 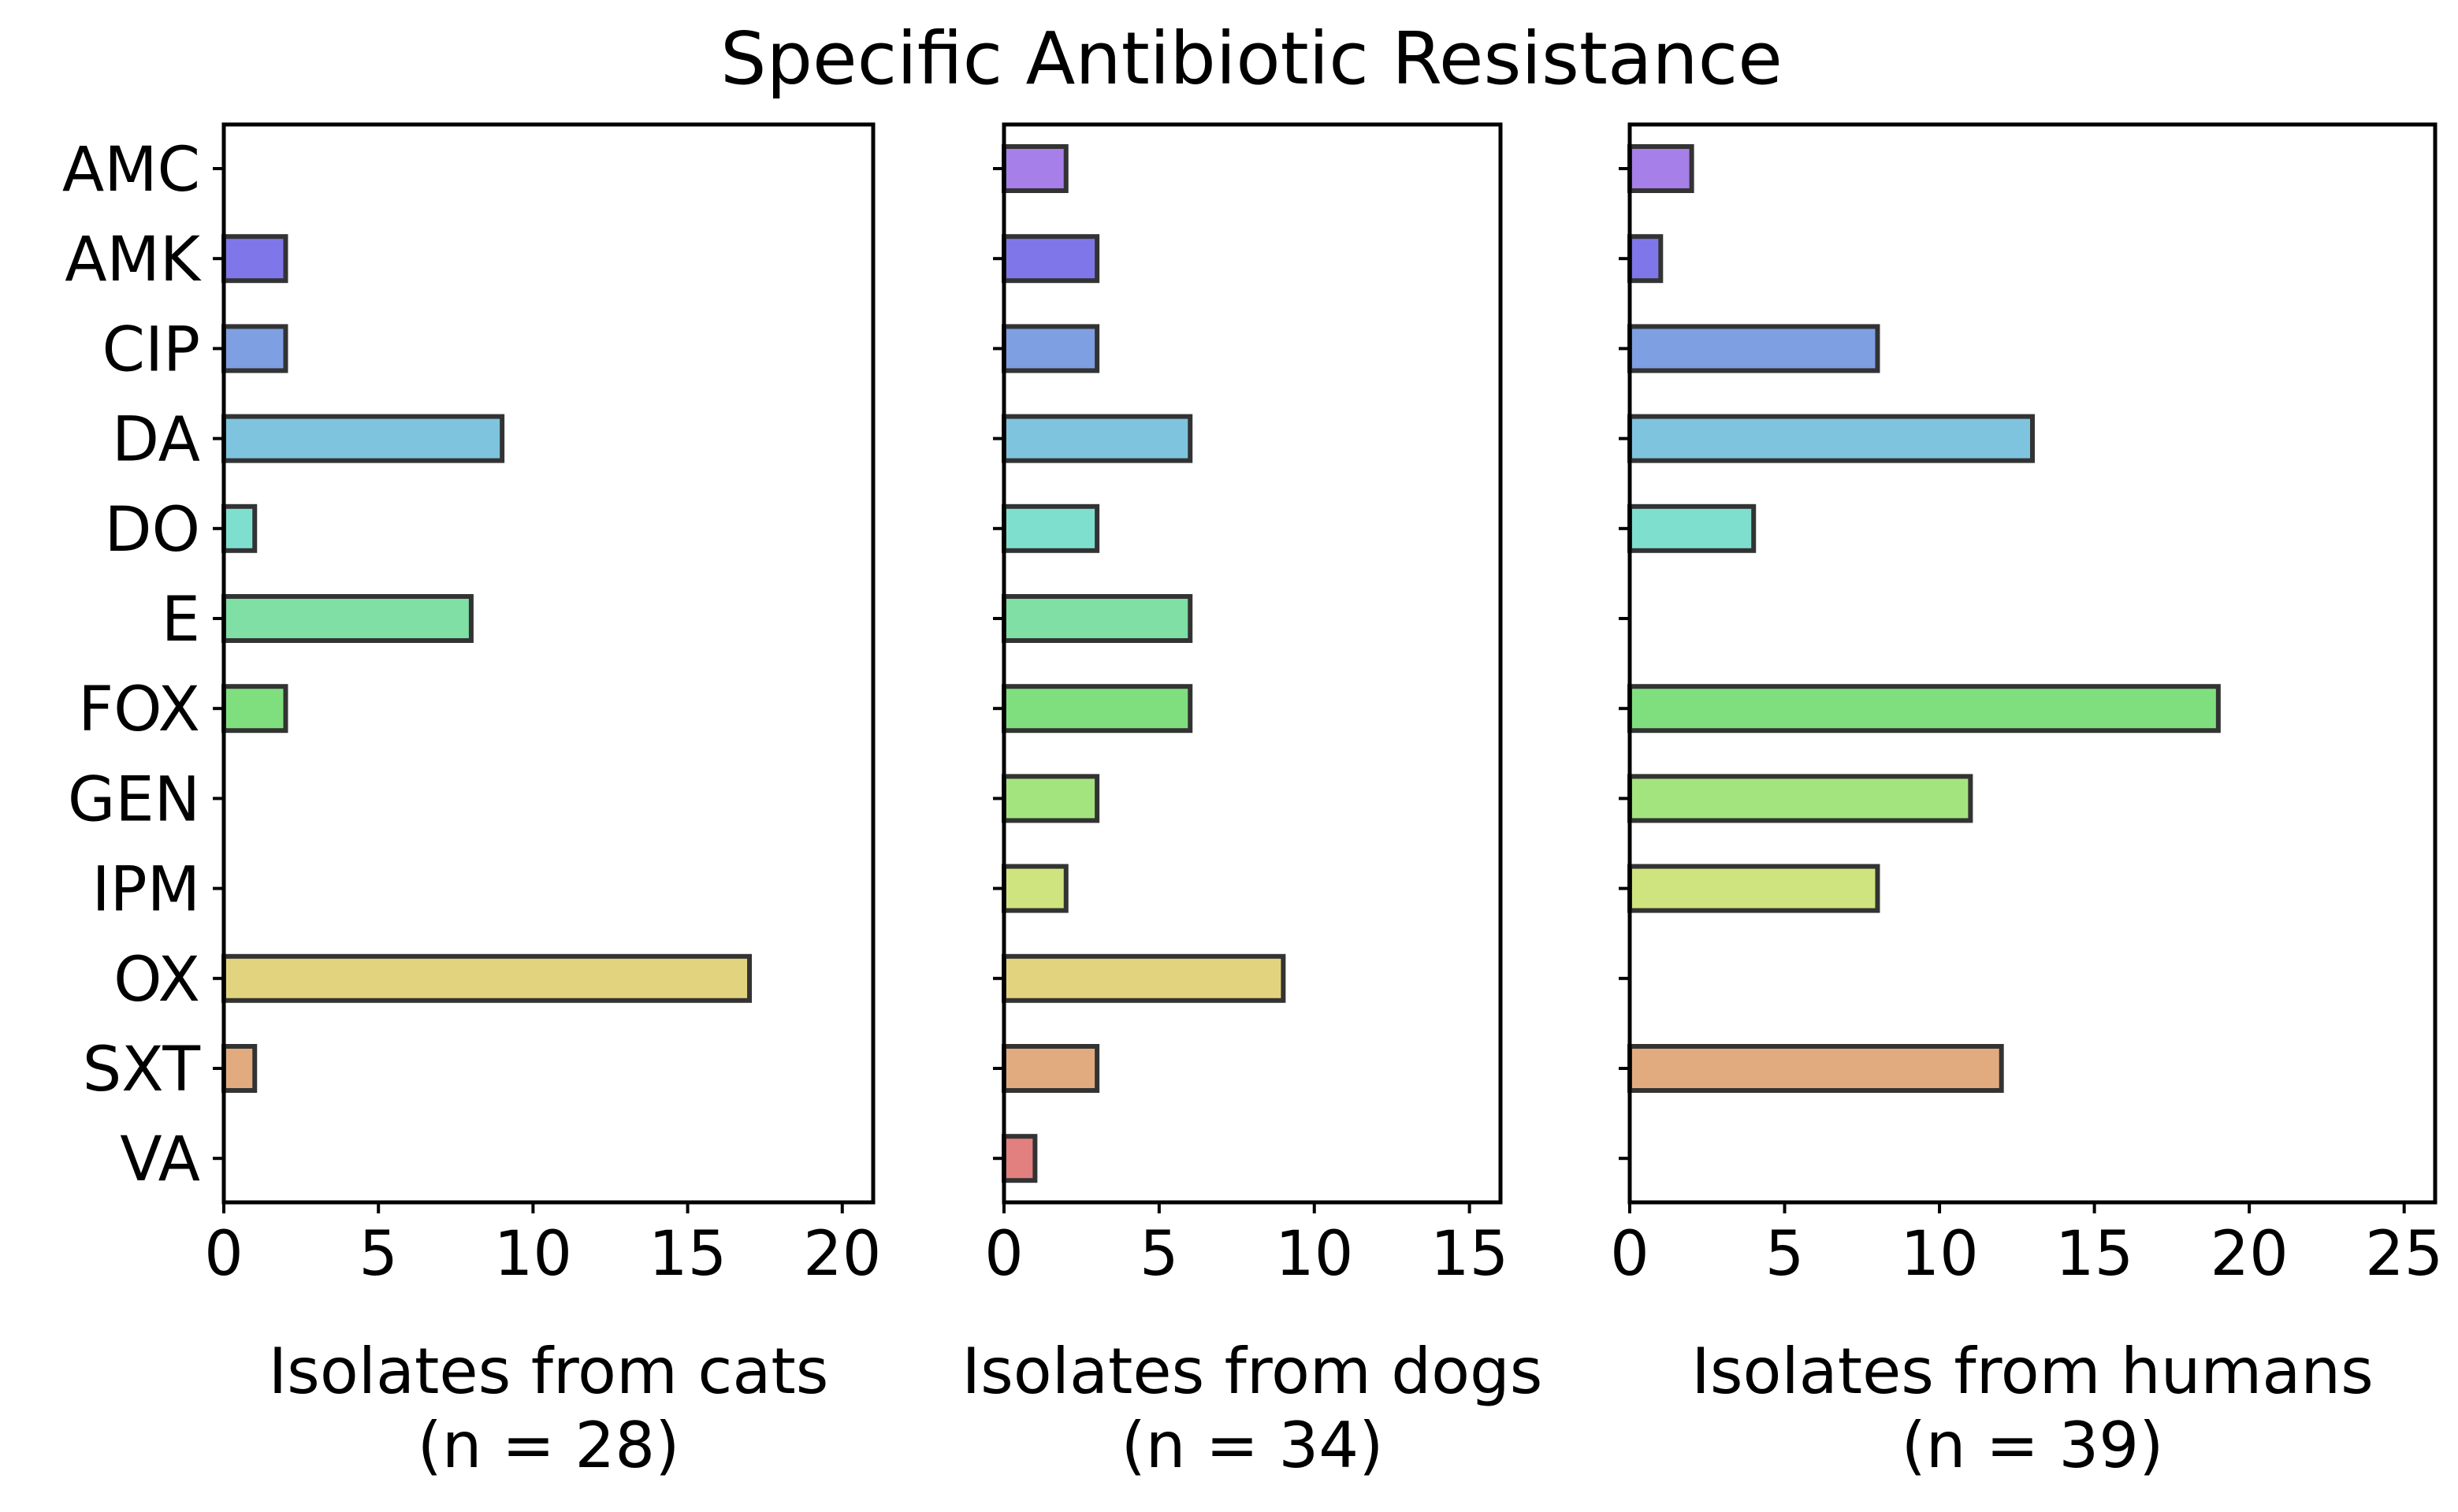 What do you see at coordinates (2033, 1445) in the screenshot?
I see `x-axis-sample-size: (n = 39)` at bounding box center [2033, 1445].